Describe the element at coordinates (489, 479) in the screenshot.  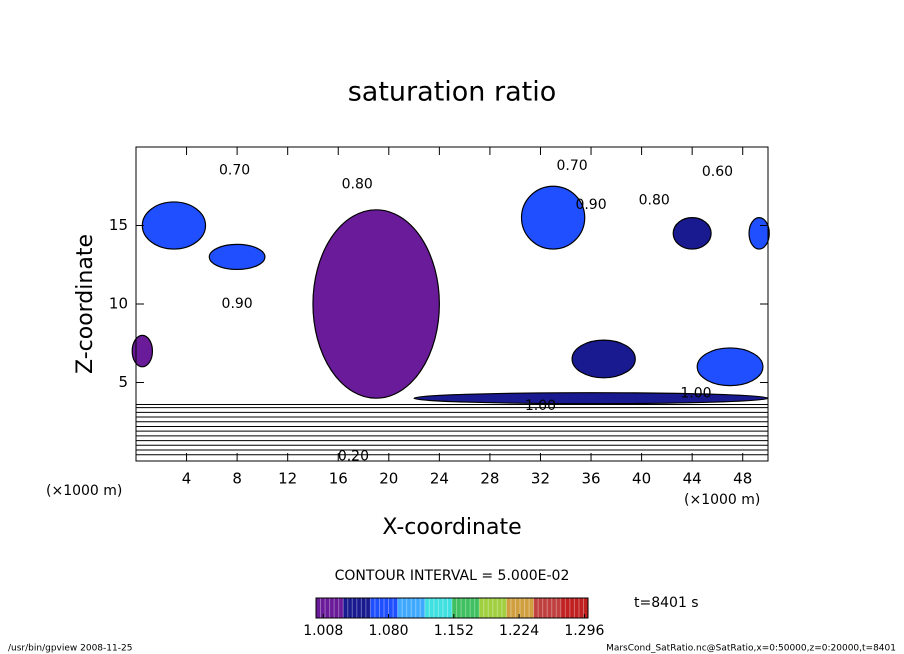
I see `x-tick-label: 28` at that location.